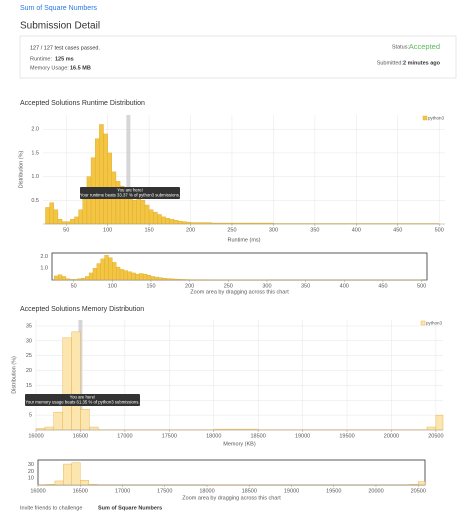 The image size is (474, 516). I want to click on x-tick-label: 17500, so click(169, 436).